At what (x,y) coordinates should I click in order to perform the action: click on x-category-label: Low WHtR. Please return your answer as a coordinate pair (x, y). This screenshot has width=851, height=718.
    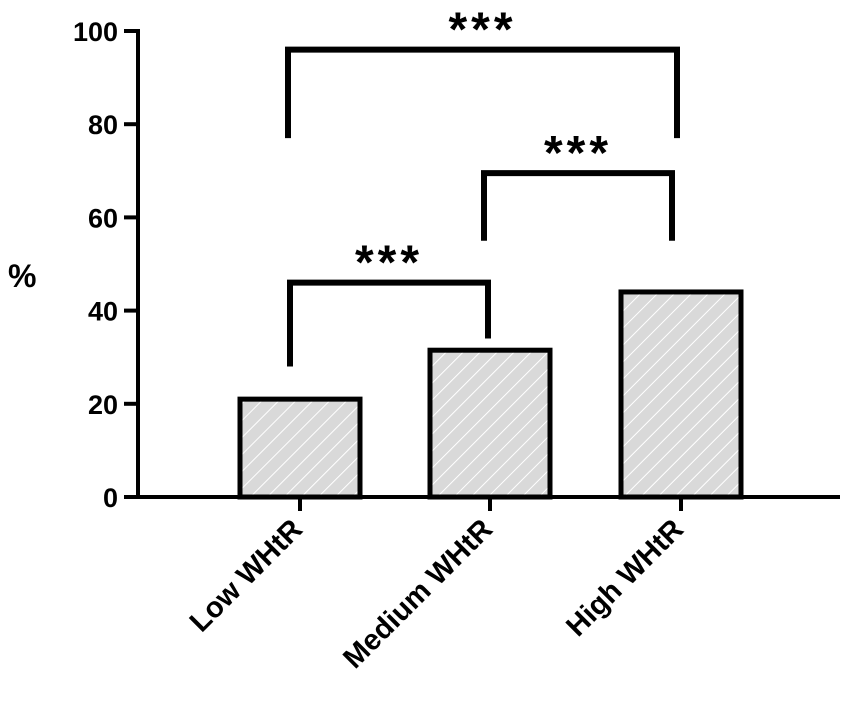
    Looking at the image, I should click on (246, 575).